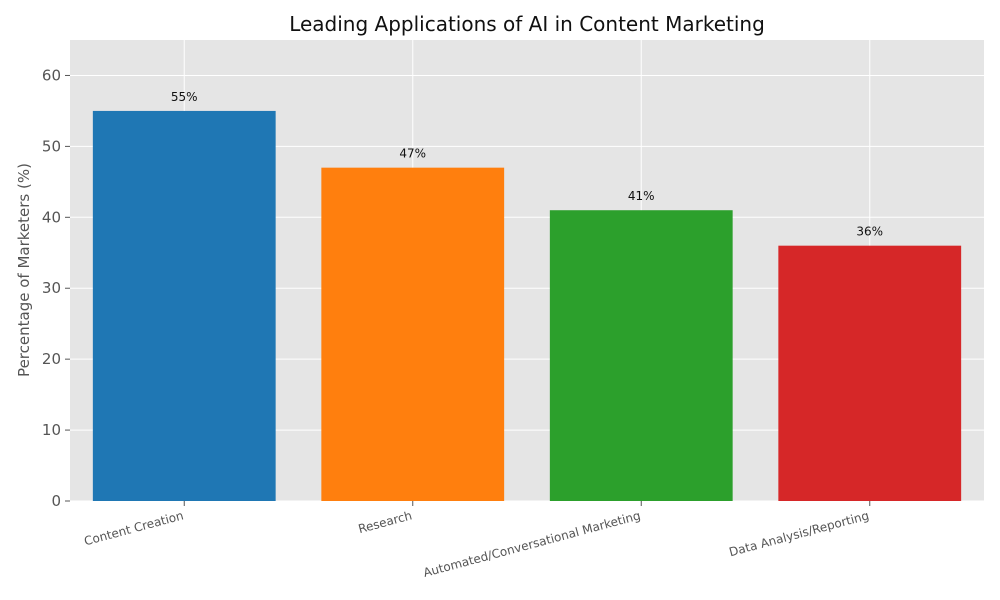 The width and height of the screenshot is (1000, 600). Describe the element at coordinates (799, 533) in the screenshot. I see `x-tick-label: Data Analysis/Reporting` at that location.